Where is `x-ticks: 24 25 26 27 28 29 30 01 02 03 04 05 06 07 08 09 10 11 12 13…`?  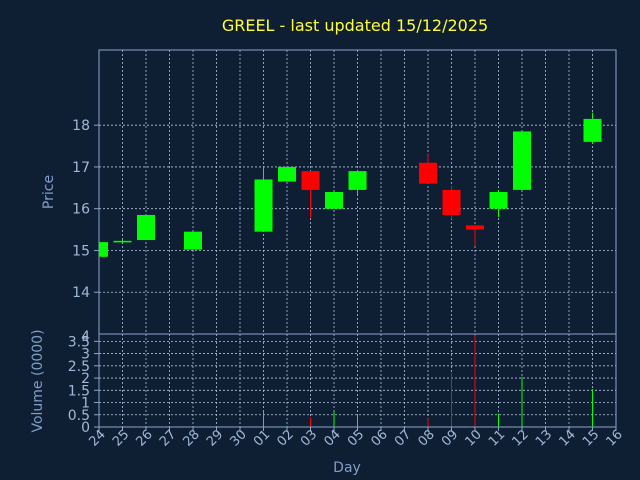 x-ticks: 24 25 26 27 28 29 30 01 02 03 04 05 06 07 08 09 10 11 12 13… is located at coordinates (356, 438).